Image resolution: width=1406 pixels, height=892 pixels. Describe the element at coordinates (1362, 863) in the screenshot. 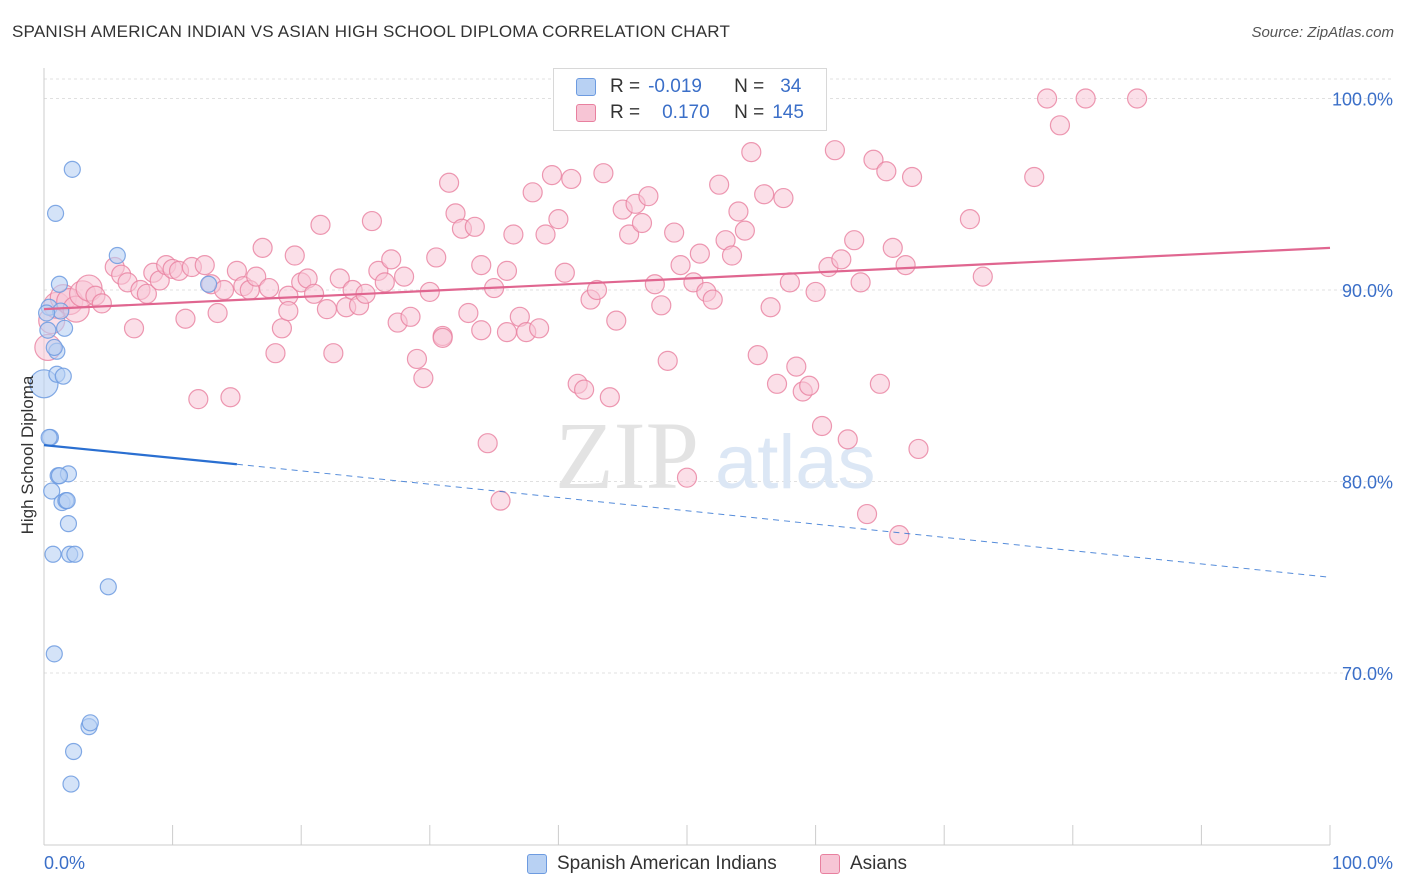

I see `x-tick-label: 100.0%` at that location.